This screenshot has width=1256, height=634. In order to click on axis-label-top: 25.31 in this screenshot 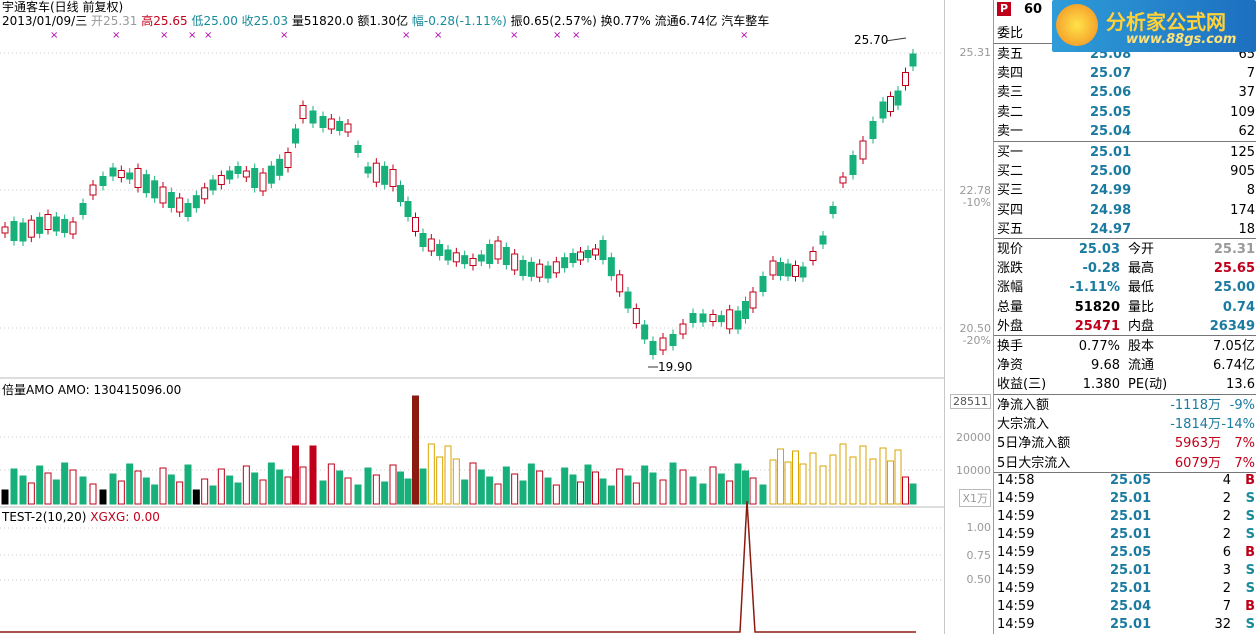, I will do `click(975, 52)`.